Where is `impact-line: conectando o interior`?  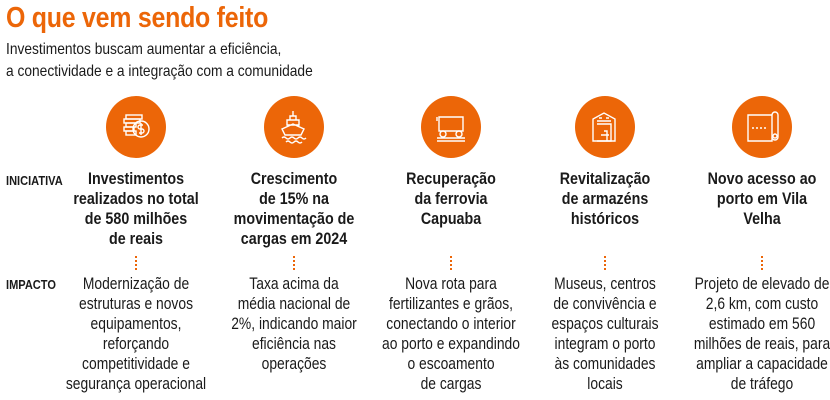 impact-line: conectando o interior is located at coordinates (451, 324).